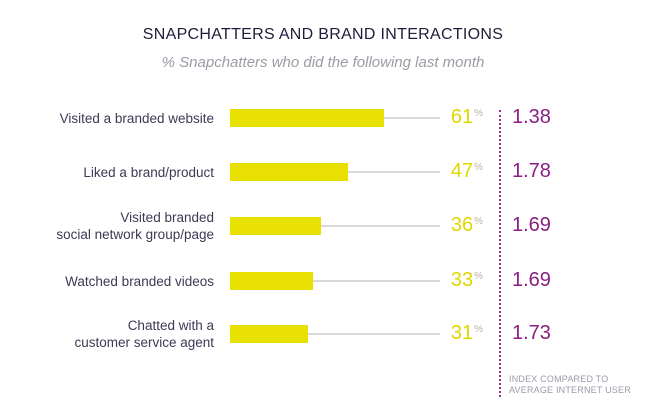 The width and height of the screenshot is (646, 400). Describe the element at coordinates (462, 117) in the screenshot. I see `value-number: 61` at that location.